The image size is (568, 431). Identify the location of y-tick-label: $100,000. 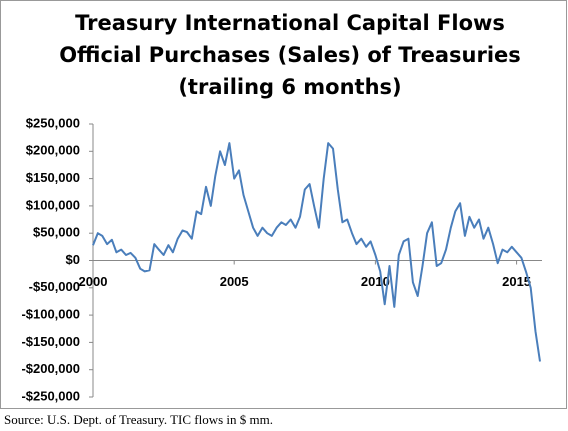
(53, 204).